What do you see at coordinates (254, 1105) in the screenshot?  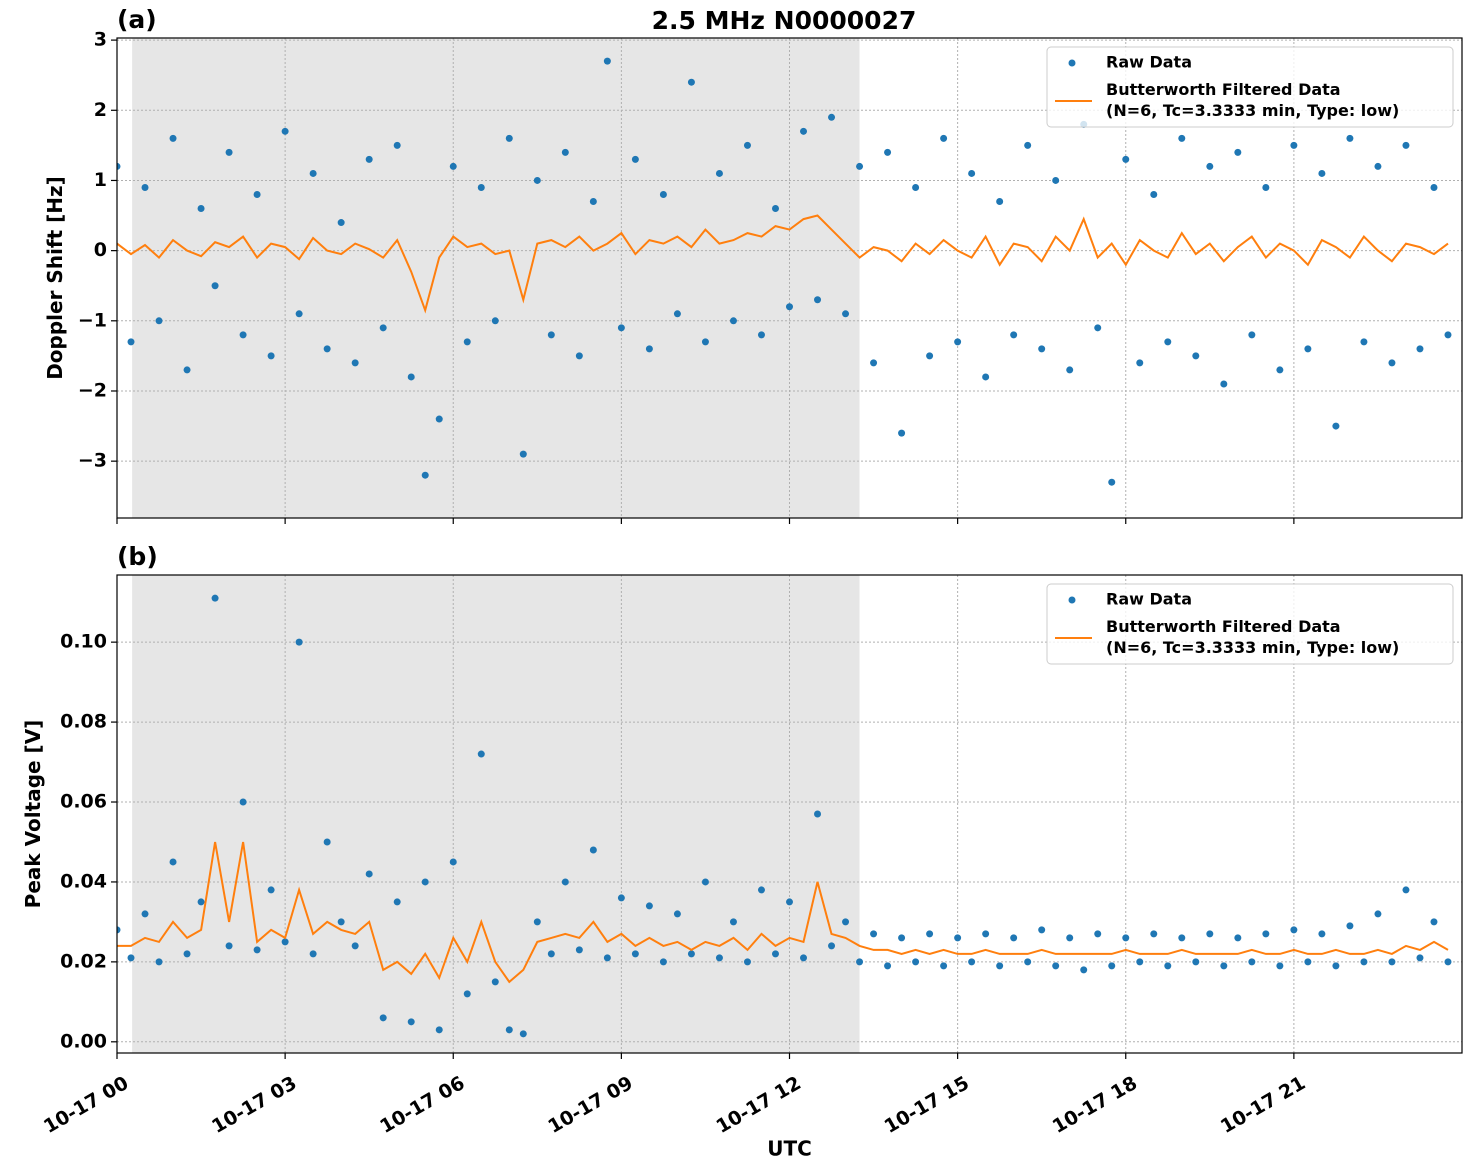 I see `x-tick-label: 10-17 03` at bounding box center [254, 1105].